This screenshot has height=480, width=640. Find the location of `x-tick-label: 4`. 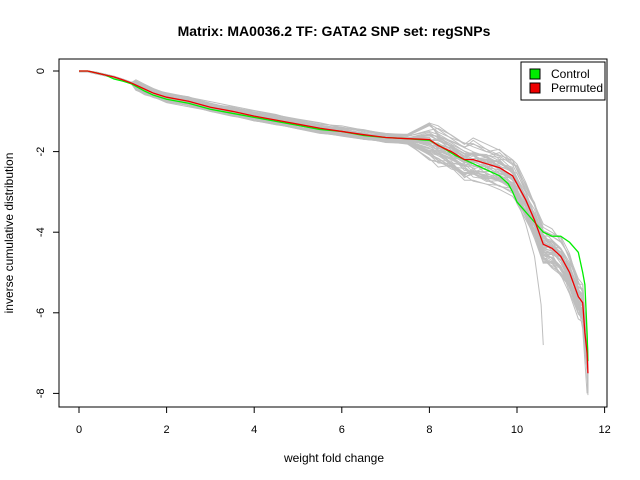

x-tick-label: 4 is located at coordinates (254, 430).